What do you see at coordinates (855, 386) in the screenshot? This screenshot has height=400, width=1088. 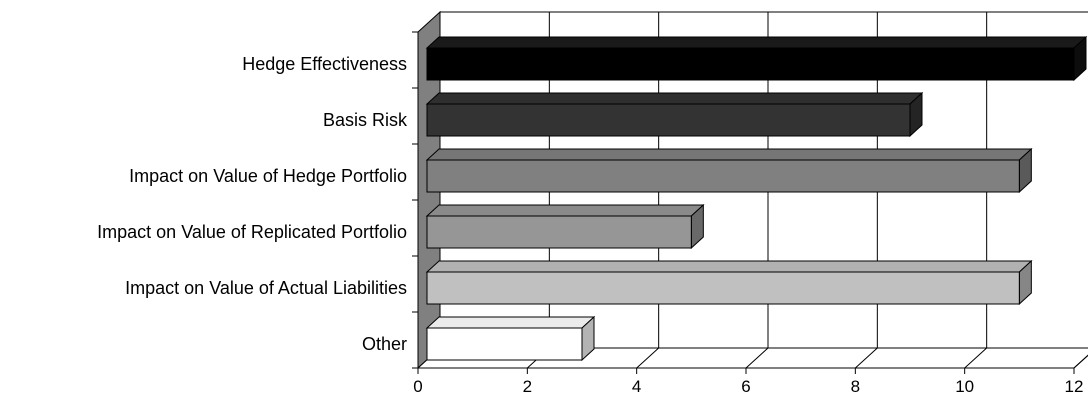 I see `x-tick-label: 8` at bounding box center [855, 386].